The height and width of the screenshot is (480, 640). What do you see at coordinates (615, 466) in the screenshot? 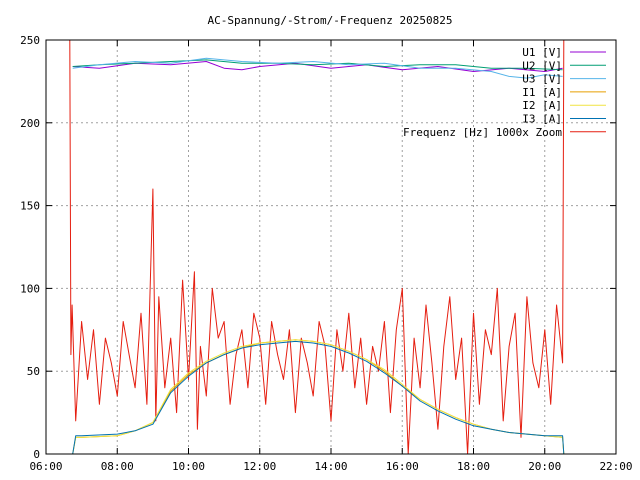
I see `x-tick-label: 22:00` at bounding box center [615, 466].